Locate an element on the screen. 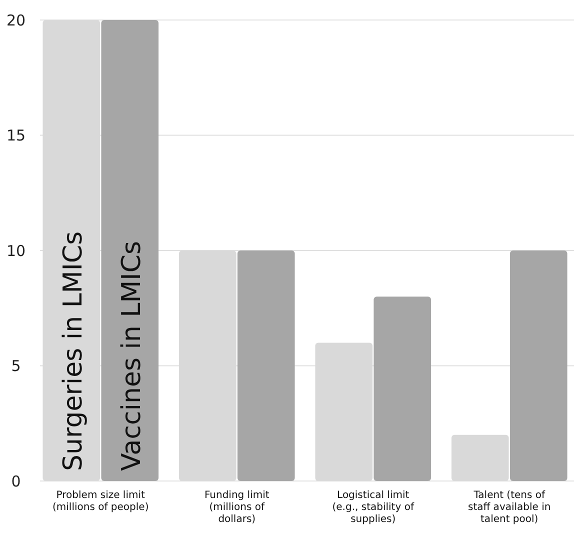 This screenshot has width=574, height=537. series-label: Surgeries in LMICs is located at coordinates (73, 351).